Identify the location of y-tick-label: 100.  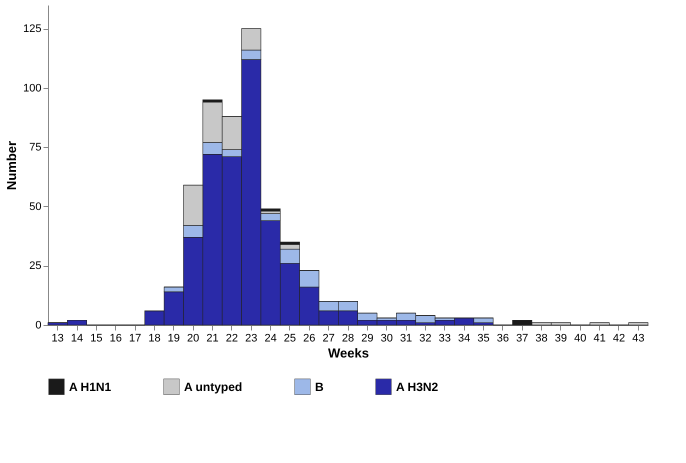
(32, 88).